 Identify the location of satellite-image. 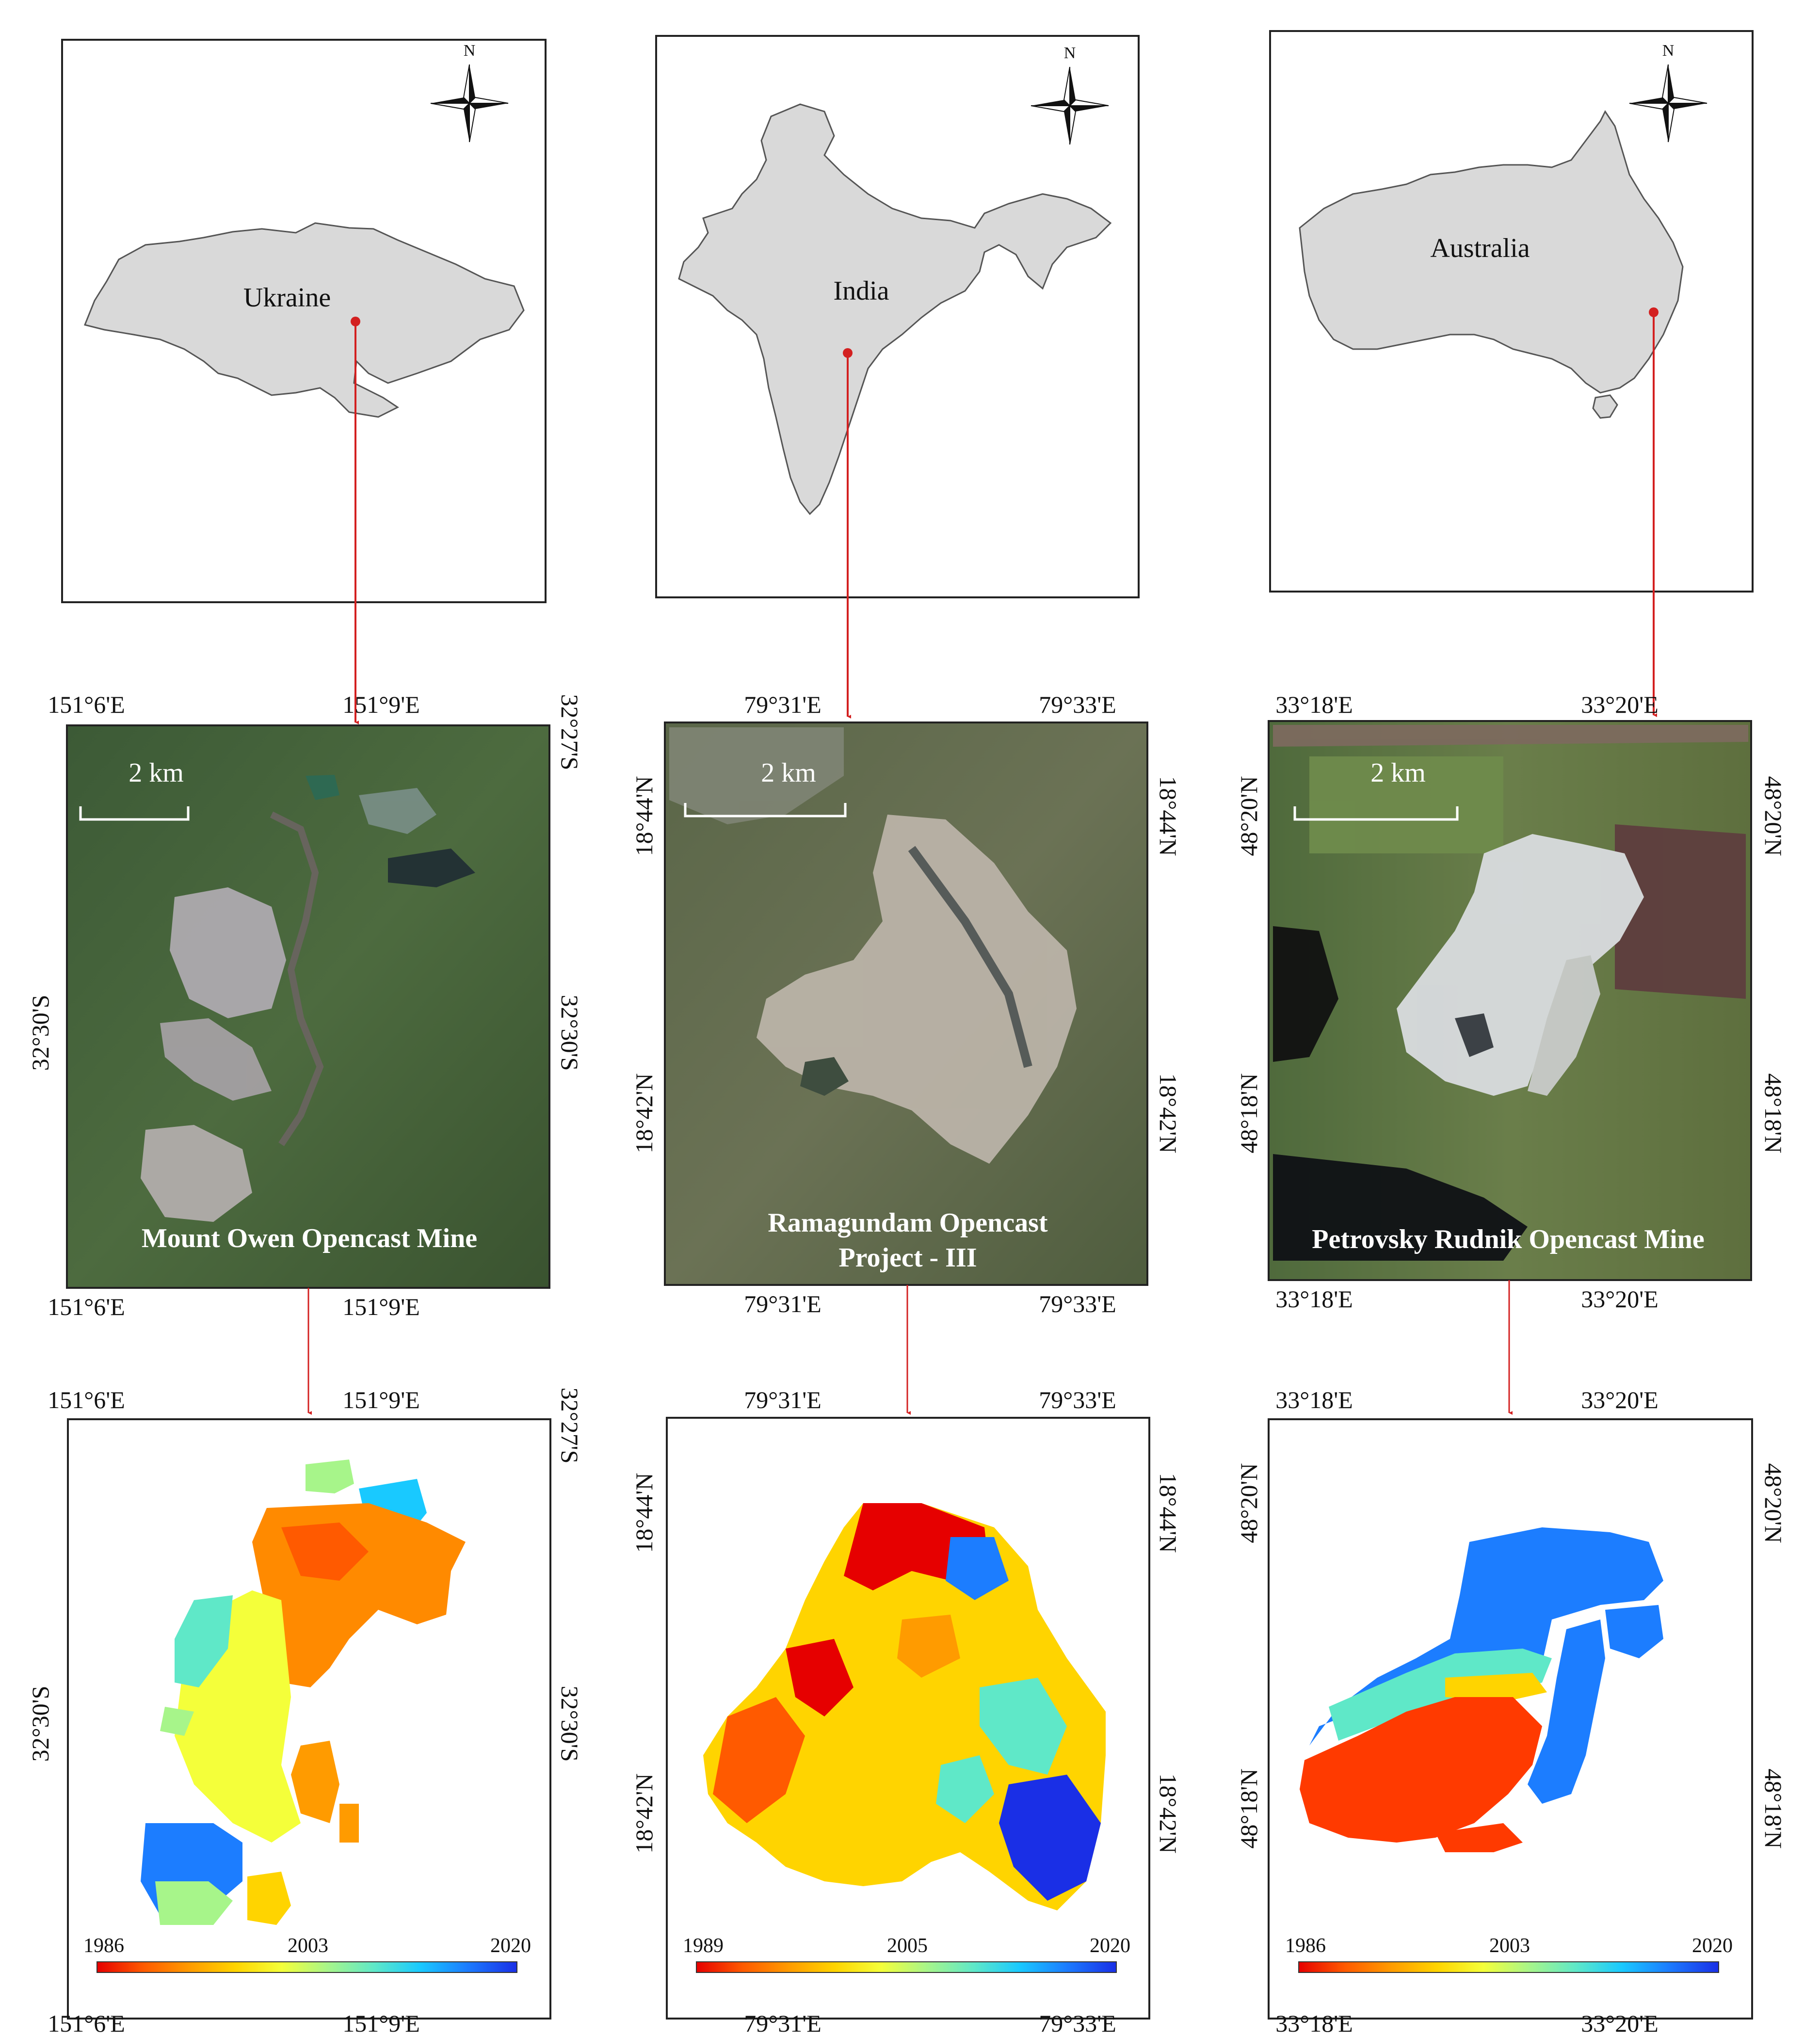
(308, 1006).